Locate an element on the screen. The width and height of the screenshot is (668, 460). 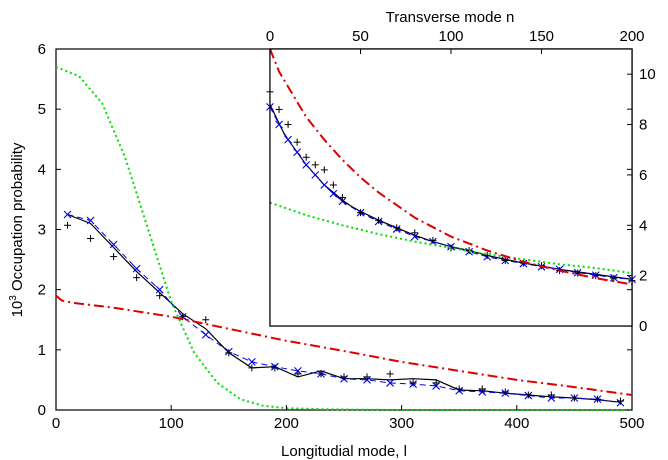
main-x-tick-label: 200 is located at coordinates (286, 423).